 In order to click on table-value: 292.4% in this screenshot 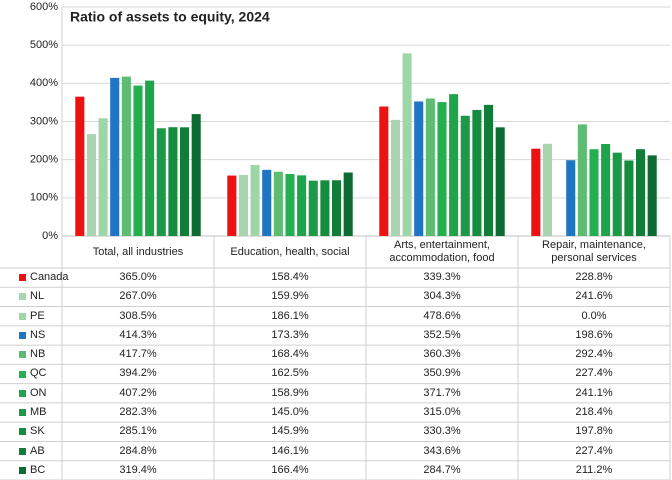, I will do `click(594, 354)`.